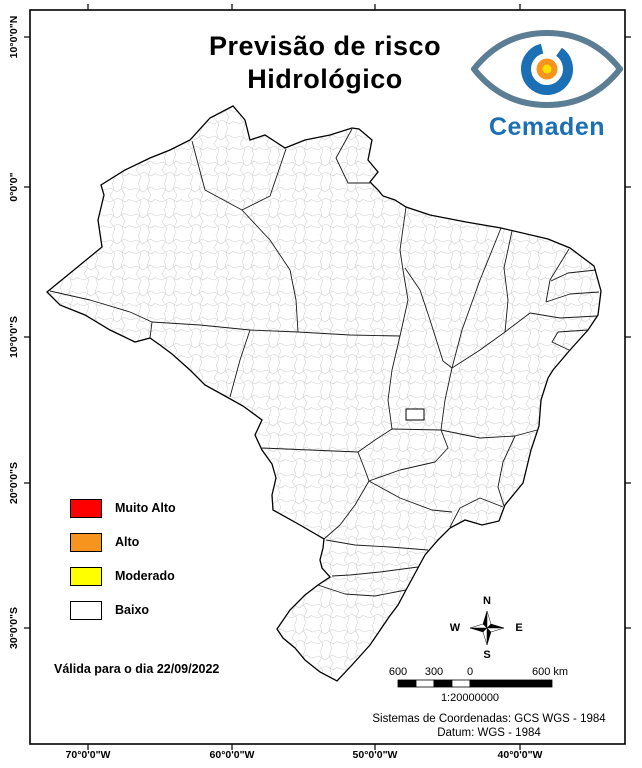  Describe the element at coordinates (375, 755) in the screenshot. I see `lon-label-50w: 50°0'0"W` at that location.